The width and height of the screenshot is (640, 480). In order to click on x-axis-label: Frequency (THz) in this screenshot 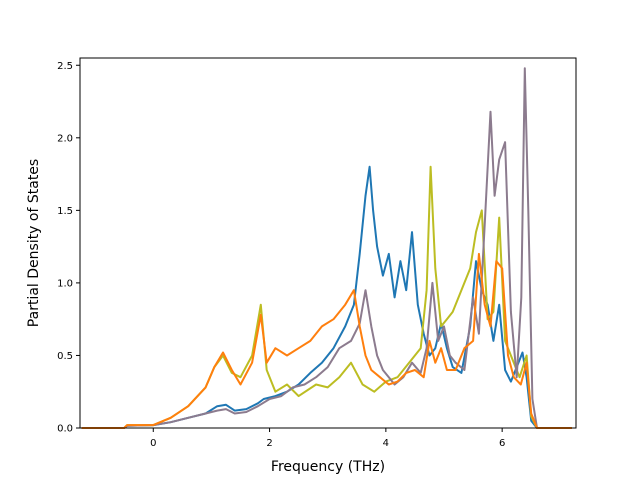, I will do `click(328, 467)`.